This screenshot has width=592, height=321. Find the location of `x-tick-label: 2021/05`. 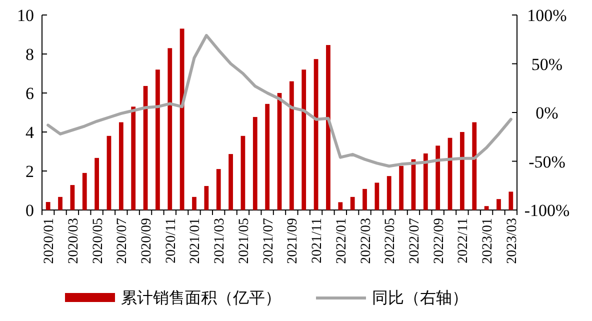

x-tick-label: 2021/05 is located at coordinates (244, 241).